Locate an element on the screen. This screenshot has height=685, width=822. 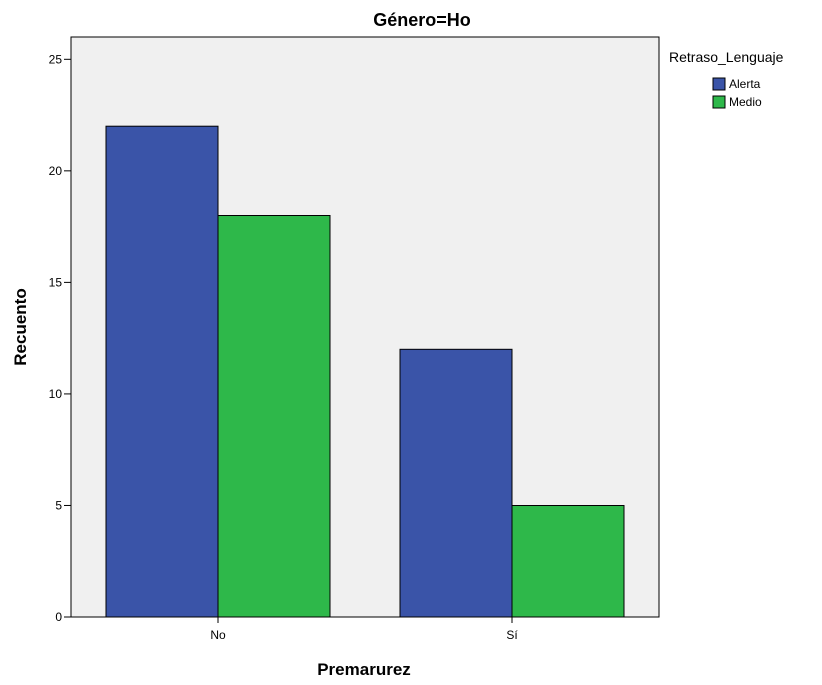
legend-label-alerta: Alerta is located at coordinates (745, 84).